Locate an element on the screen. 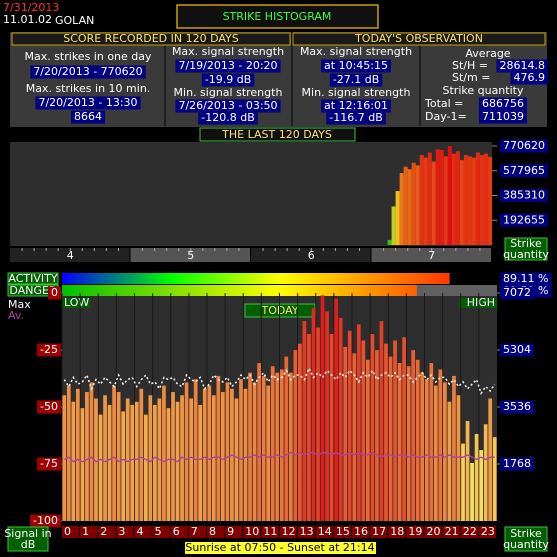 The width and height of the screenshot is (557, 557). y-tick-label: -100 is located at coordinates (45, 521).